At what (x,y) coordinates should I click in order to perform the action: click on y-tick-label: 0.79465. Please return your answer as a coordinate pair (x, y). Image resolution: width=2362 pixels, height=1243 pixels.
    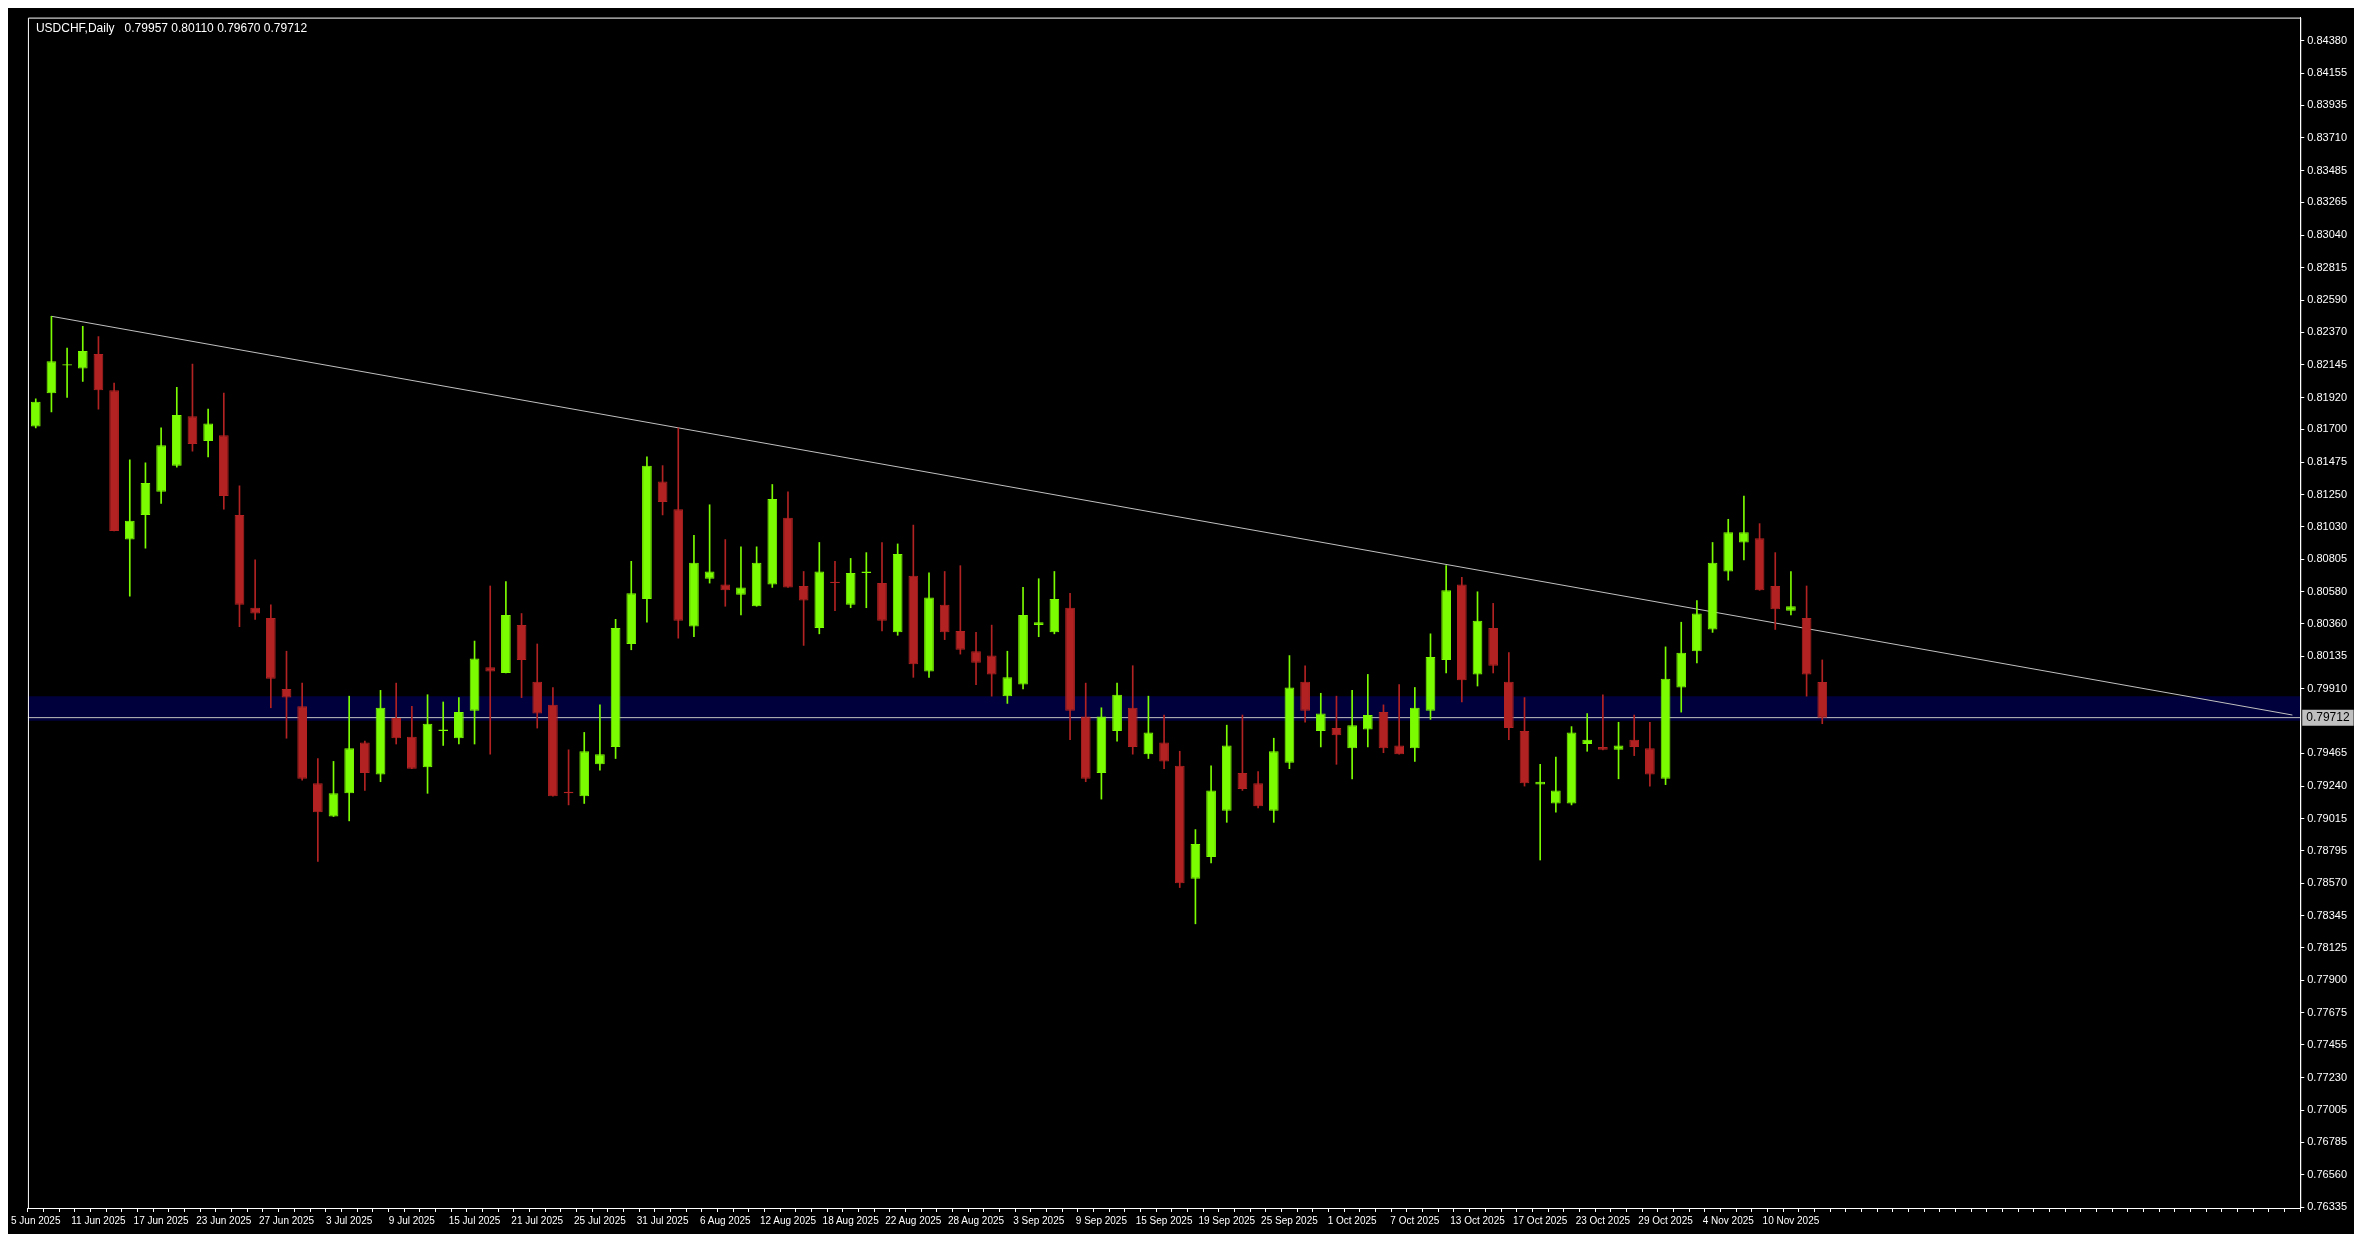
    Looking at the image, I should click on (2327, 752).